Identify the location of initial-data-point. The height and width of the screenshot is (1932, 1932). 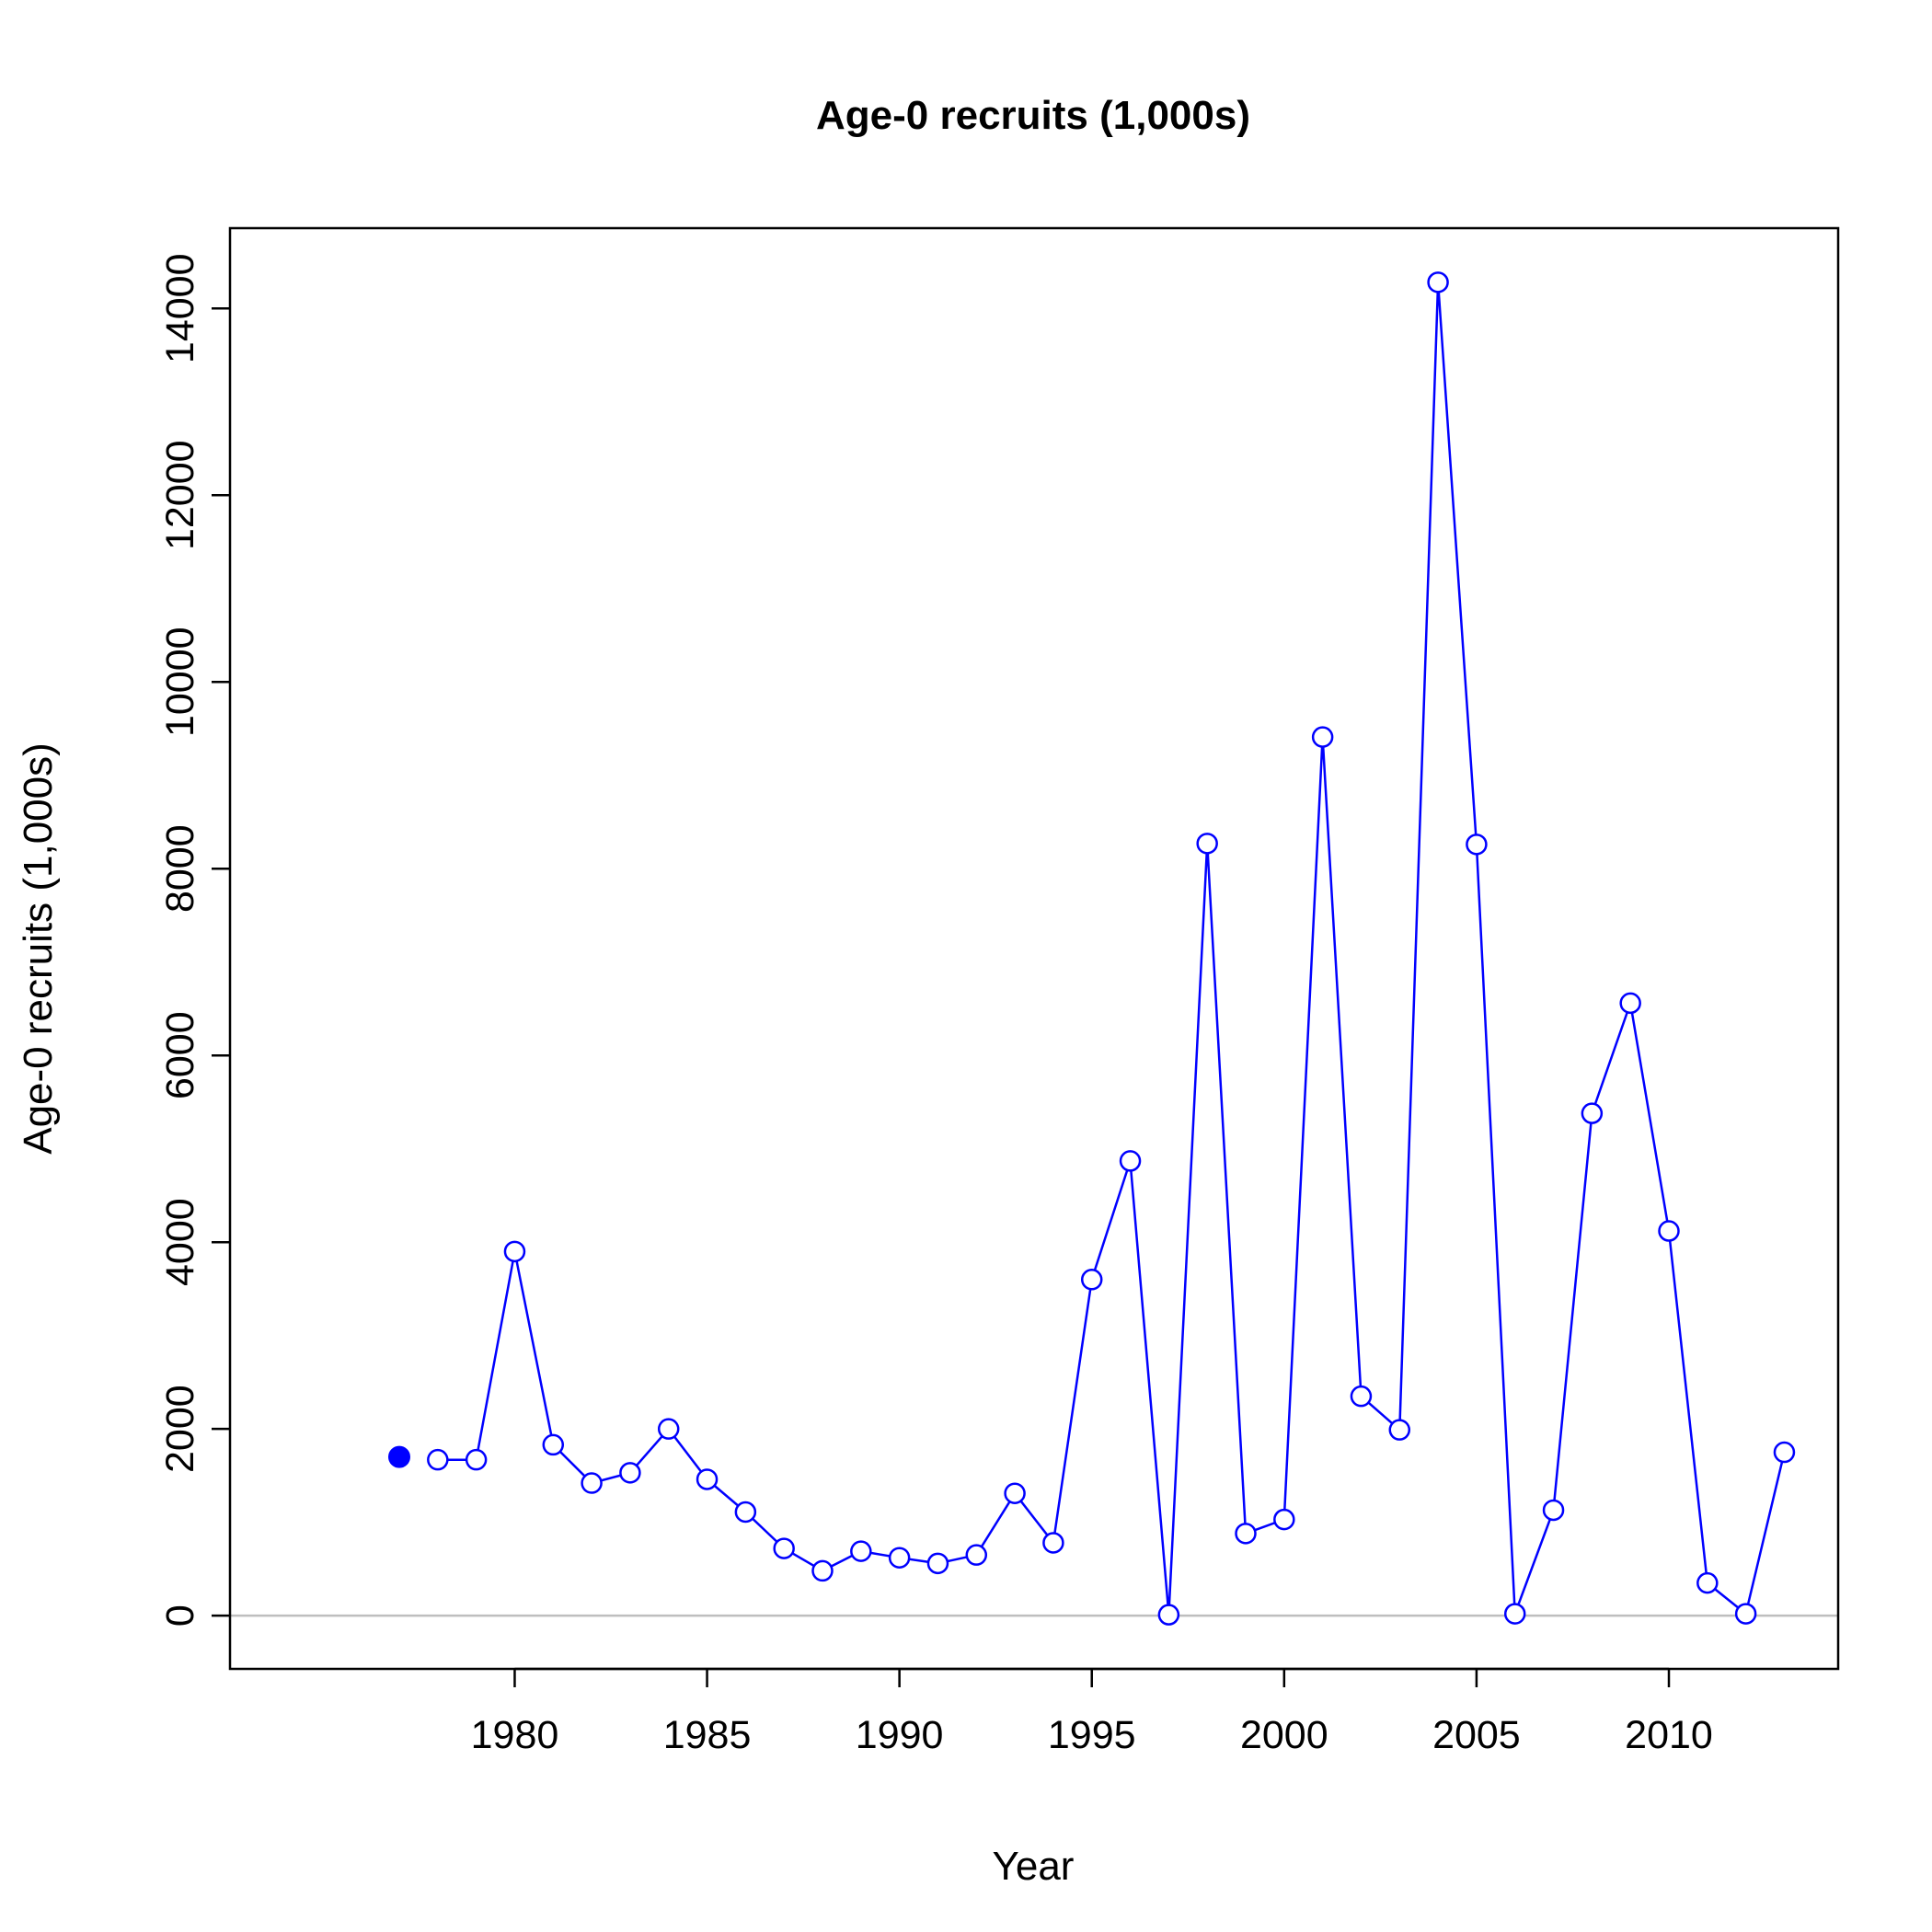
(399, 1456).